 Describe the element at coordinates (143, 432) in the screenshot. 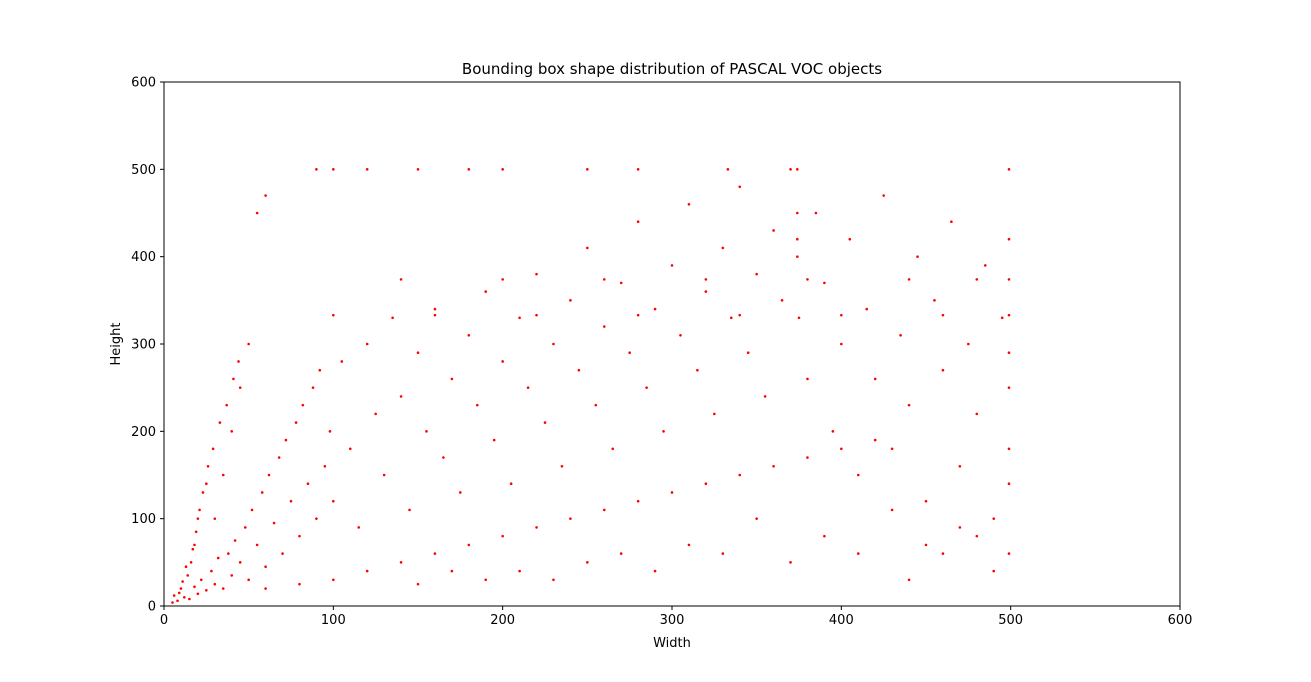

I see `y-tick-label: 200` at that location.